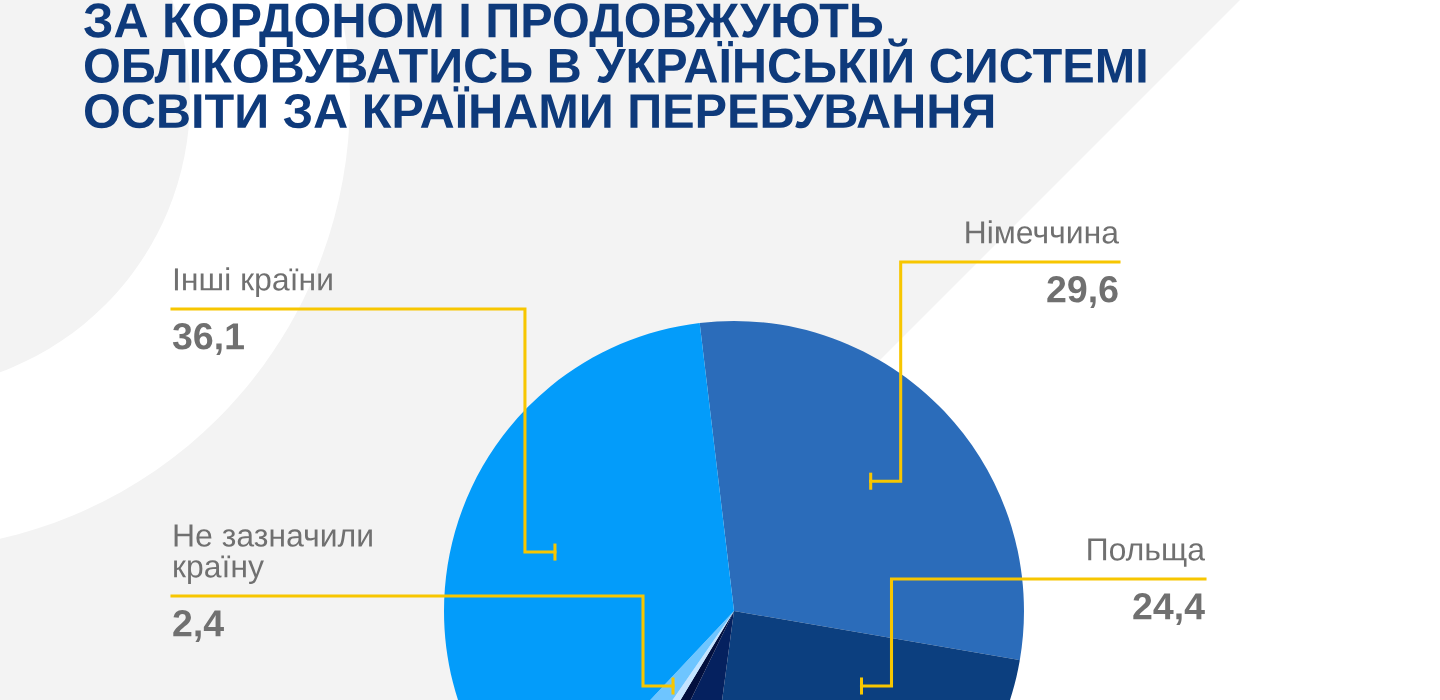 The image size is (1440, 700). Describe the element at coordinates (1146, 552) in the screenshot. I see `slice-label: Польща` at that location.